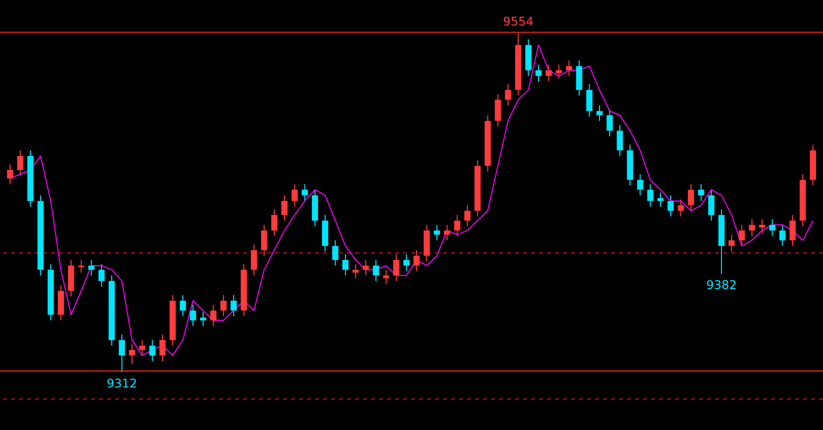  Describe the element at coordinates (721, 285) in the screenshot. I see `annotation: 9382` at that location.